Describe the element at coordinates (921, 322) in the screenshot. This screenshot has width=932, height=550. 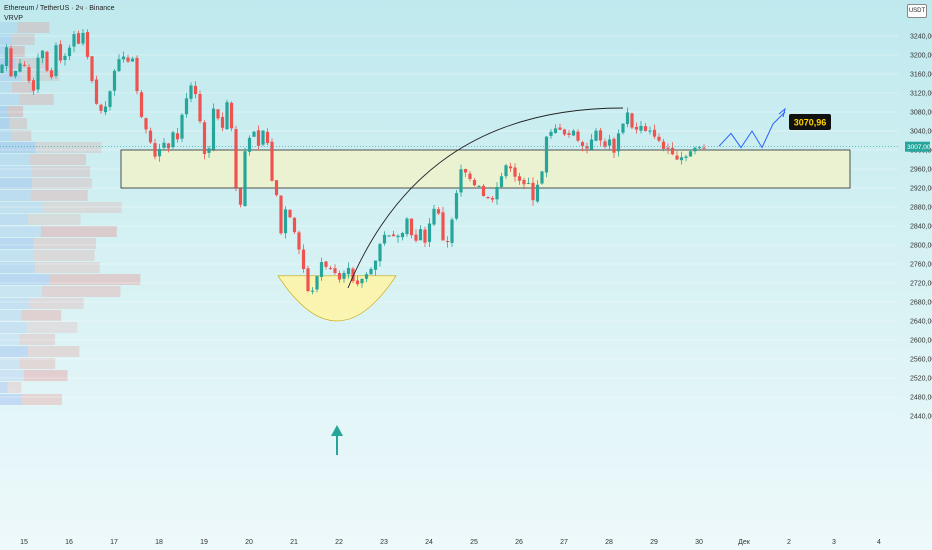
I see `price-tick-label: 2640,00` at that location.